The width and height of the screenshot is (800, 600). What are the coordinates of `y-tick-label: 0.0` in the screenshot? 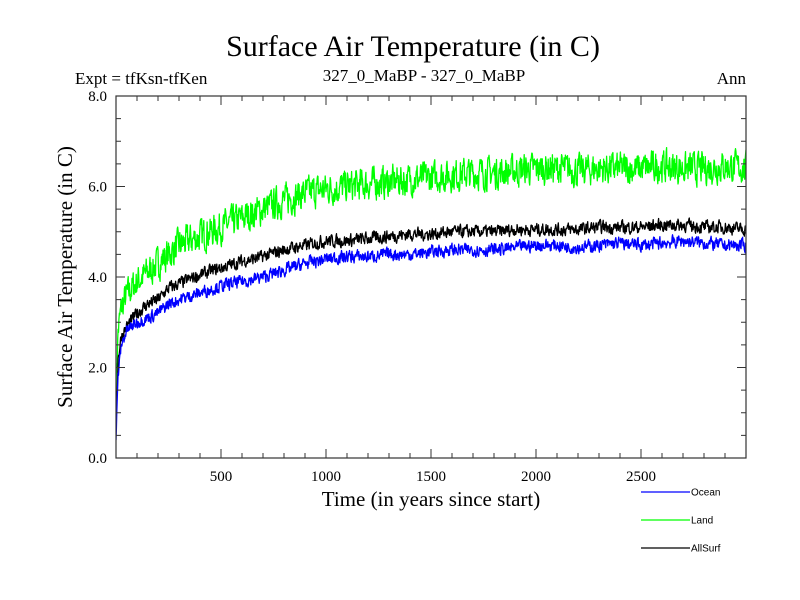 It's located at (97, 459).